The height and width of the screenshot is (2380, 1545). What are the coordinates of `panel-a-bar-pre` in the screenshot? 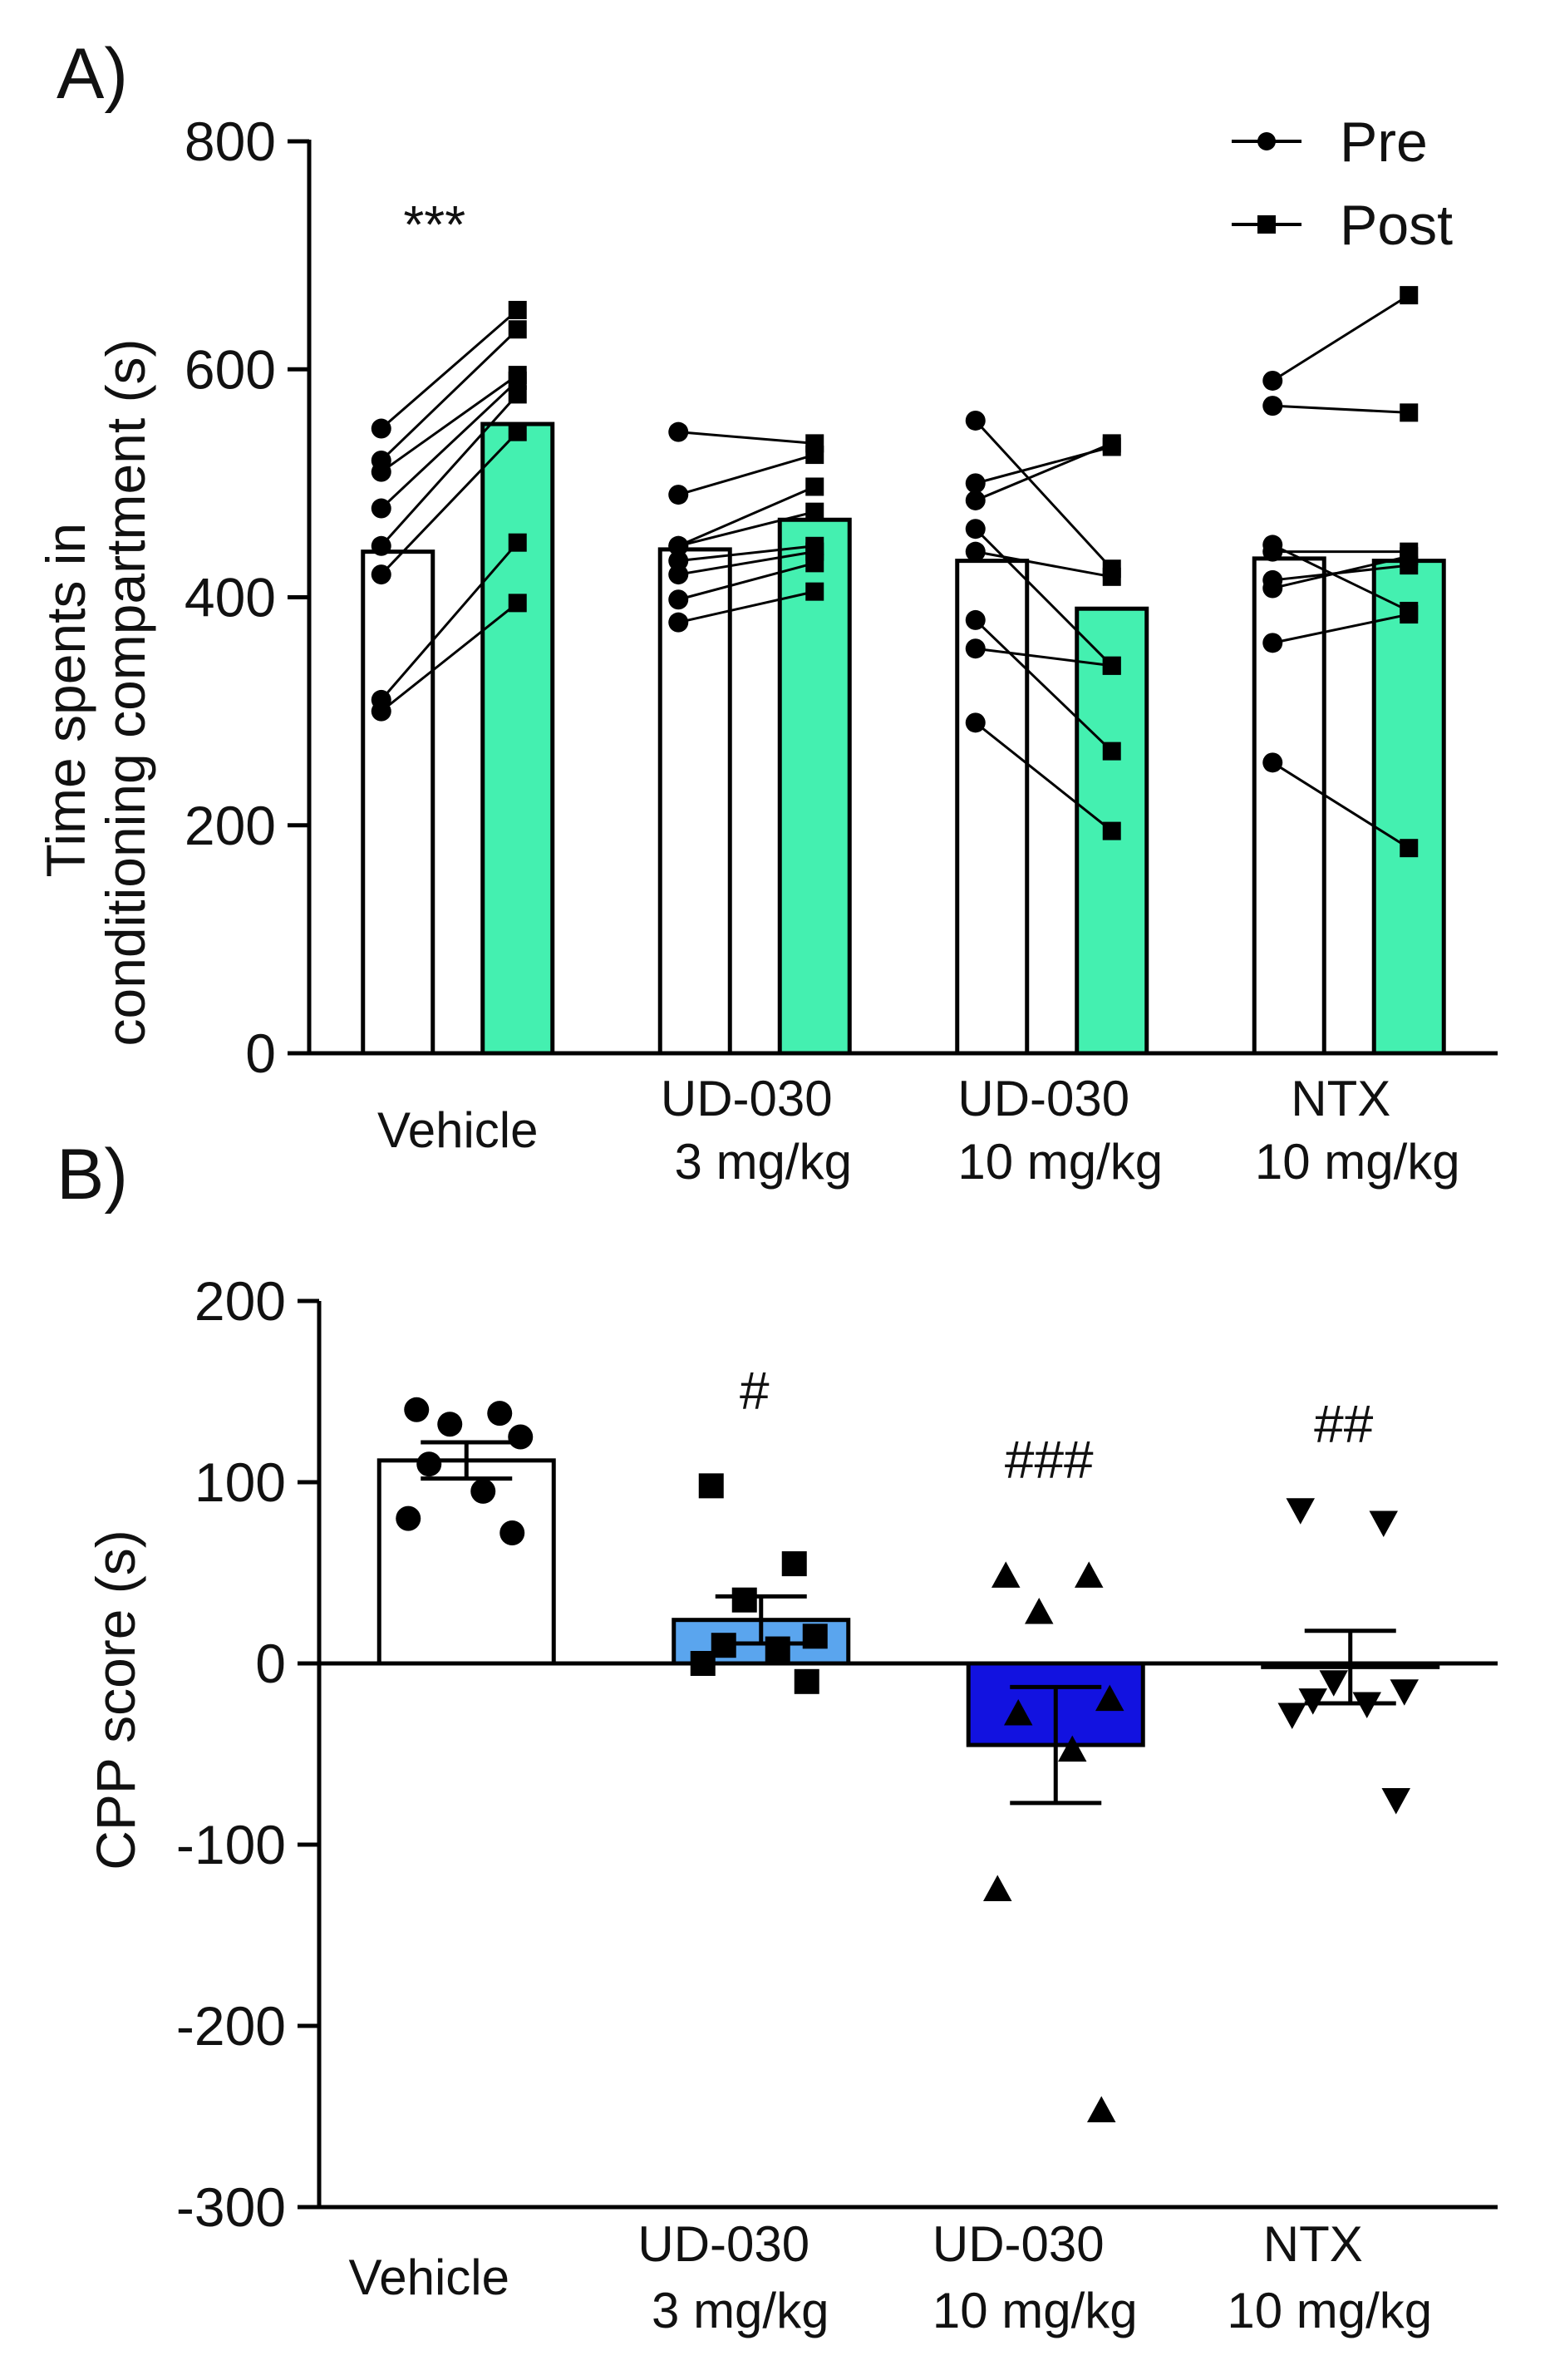 It's located at (1289, 806).